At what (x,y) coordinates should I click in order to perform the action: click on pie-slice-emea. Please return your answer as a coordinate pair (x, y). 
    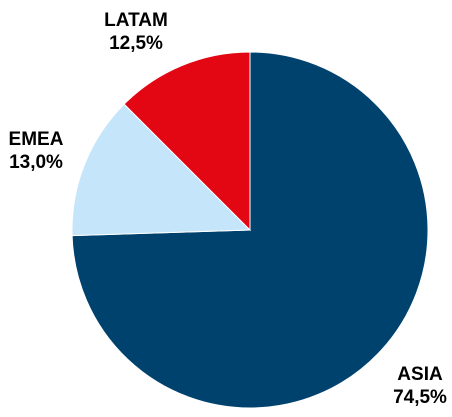
    Looking at the image, I should click on (161, 170).